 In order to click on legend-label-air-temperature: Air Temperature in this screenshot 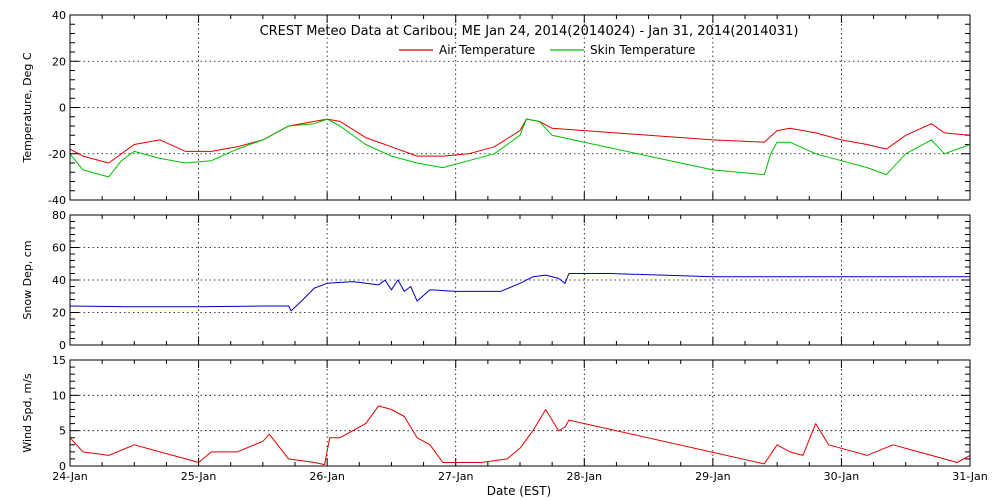, I will do `click(487, 50)`.